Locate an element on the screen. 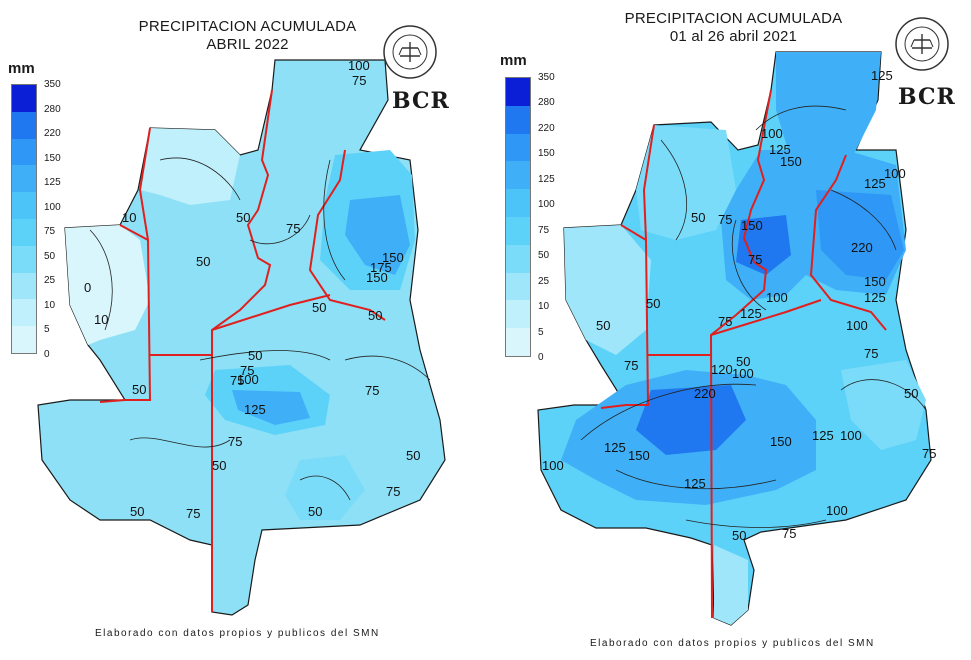 The width and height of the screenshot is (971, 660). map-title: PRECIPITACION ACUMULADA ABRIL 2022 is located at coordinates (247, 36).